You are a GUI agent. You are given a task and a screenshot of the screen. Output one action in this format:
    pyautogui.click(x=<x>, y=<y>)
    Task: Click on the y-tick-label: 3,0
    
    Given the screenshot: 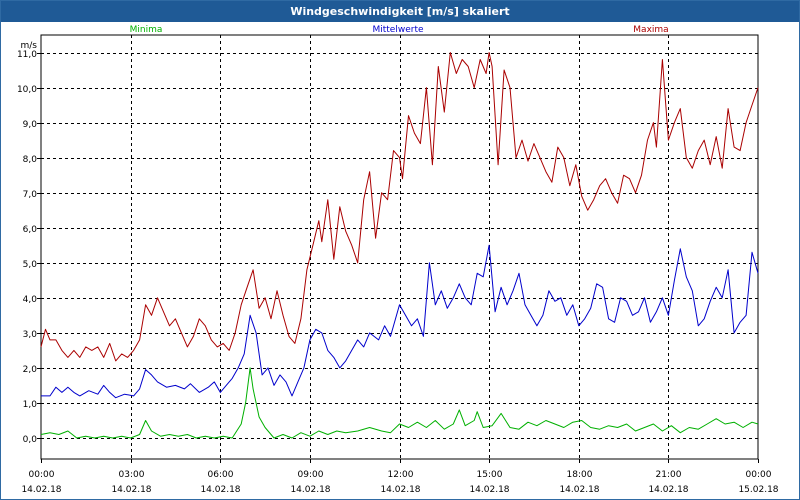 What is the action you would take?
    pyautogui.click(x=30, y=335)
    